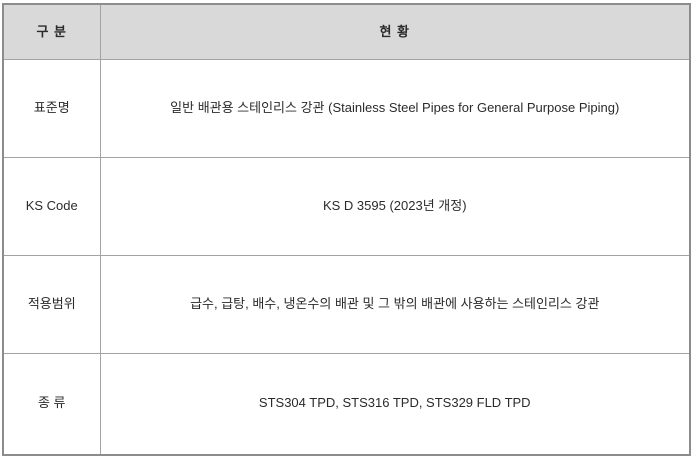  Describe the element at coordinates (51, 304) in the screenshot. I see `row-label-application-scope: 적용범위` at that location.